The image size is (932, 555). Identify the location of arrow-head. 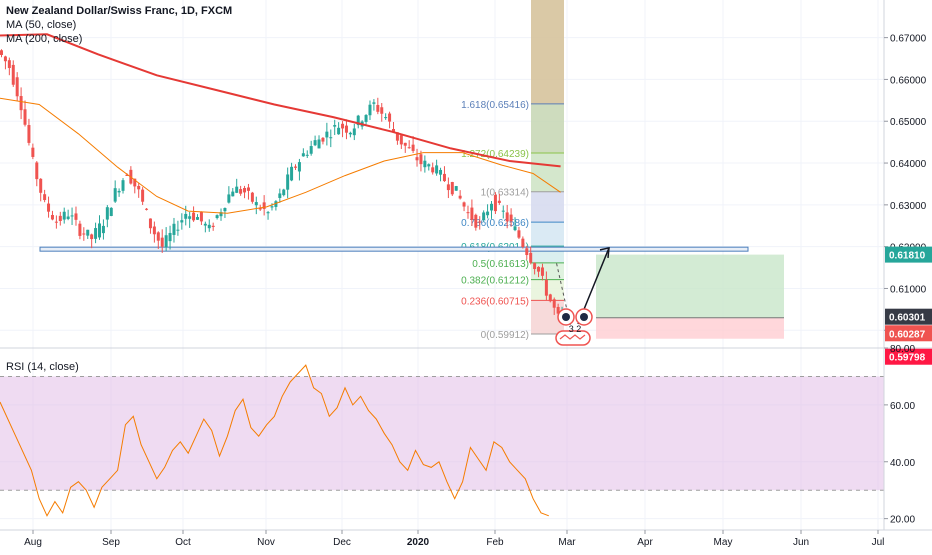
(604, 252).